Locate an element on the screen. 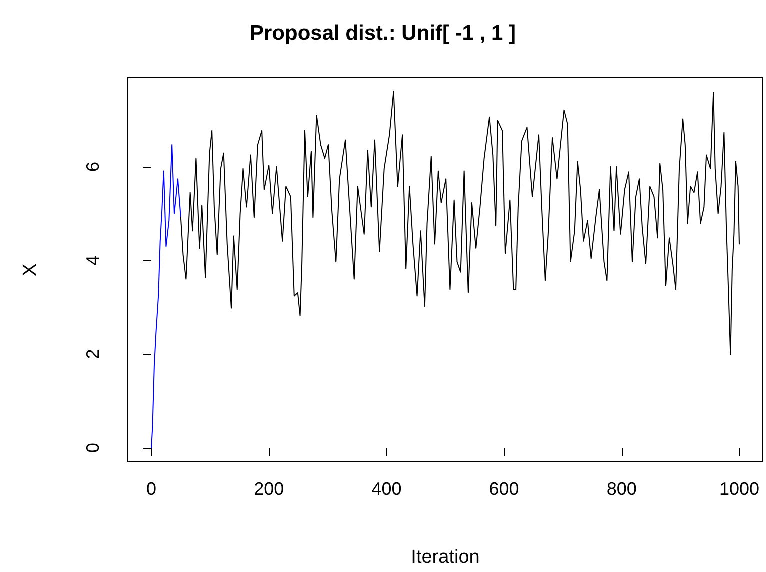 This screenshot has width=766, height=572. x-tick-label: 800 is located at coordinates (621, 489).